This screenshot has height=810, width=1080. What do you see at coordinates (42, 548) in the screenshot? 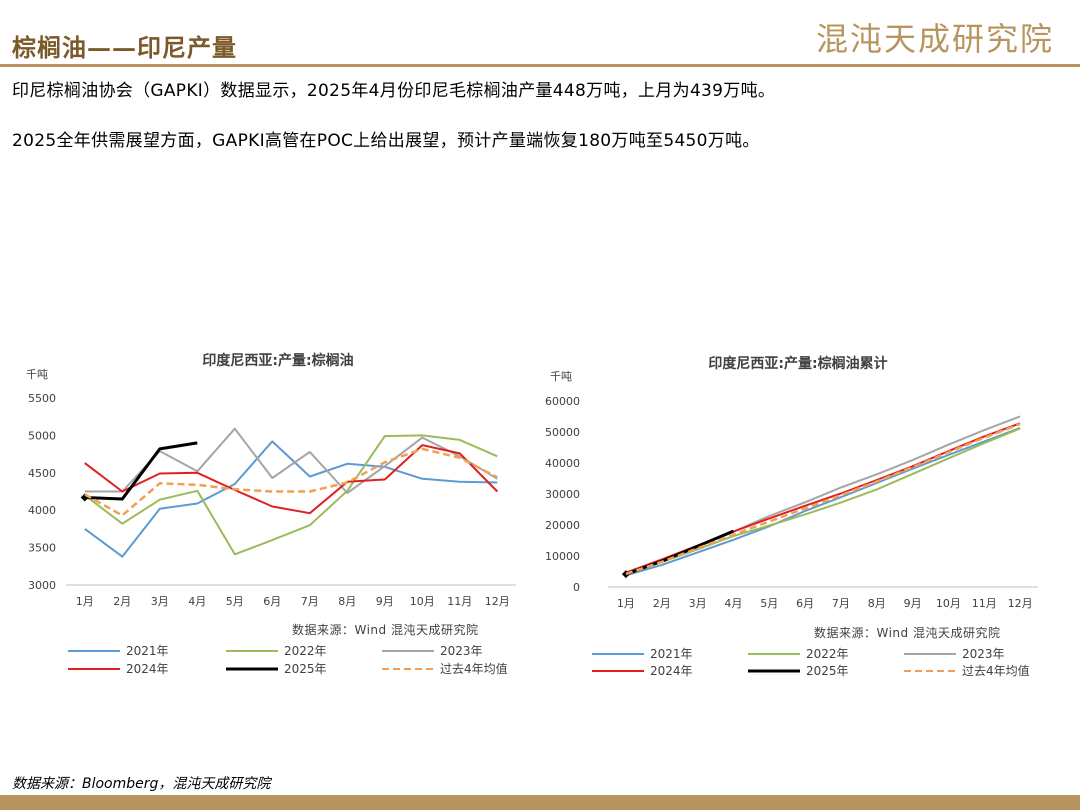
I see `y-tick-label: 3500` at bounding box center [42, 548].